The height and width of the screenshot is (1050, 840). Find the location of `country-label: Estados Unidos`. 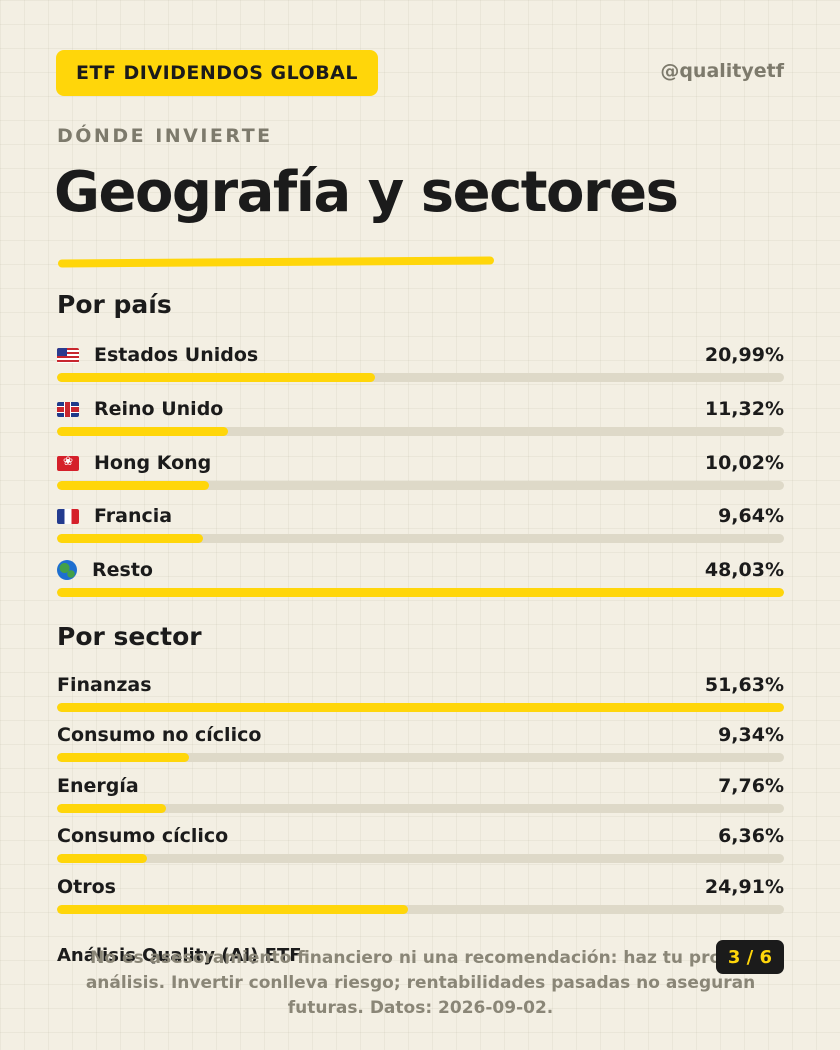

country-label: Estados Unidos is located at coordinates (176, 355).